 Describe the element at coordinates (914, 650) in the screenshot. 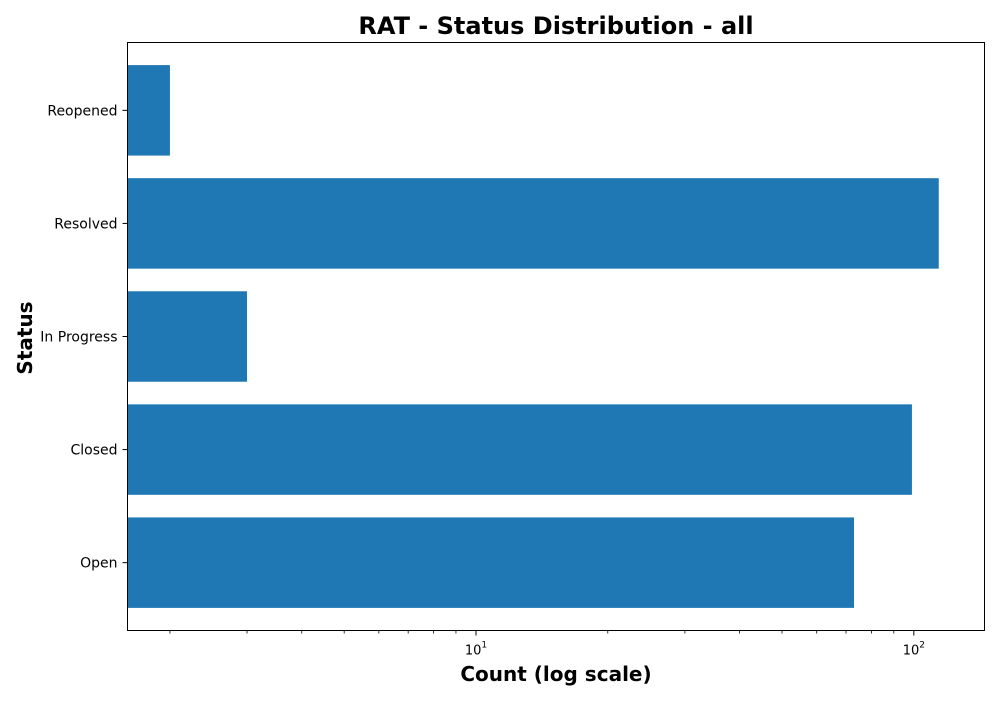

I see `x-tick-label: 10²` at that location.